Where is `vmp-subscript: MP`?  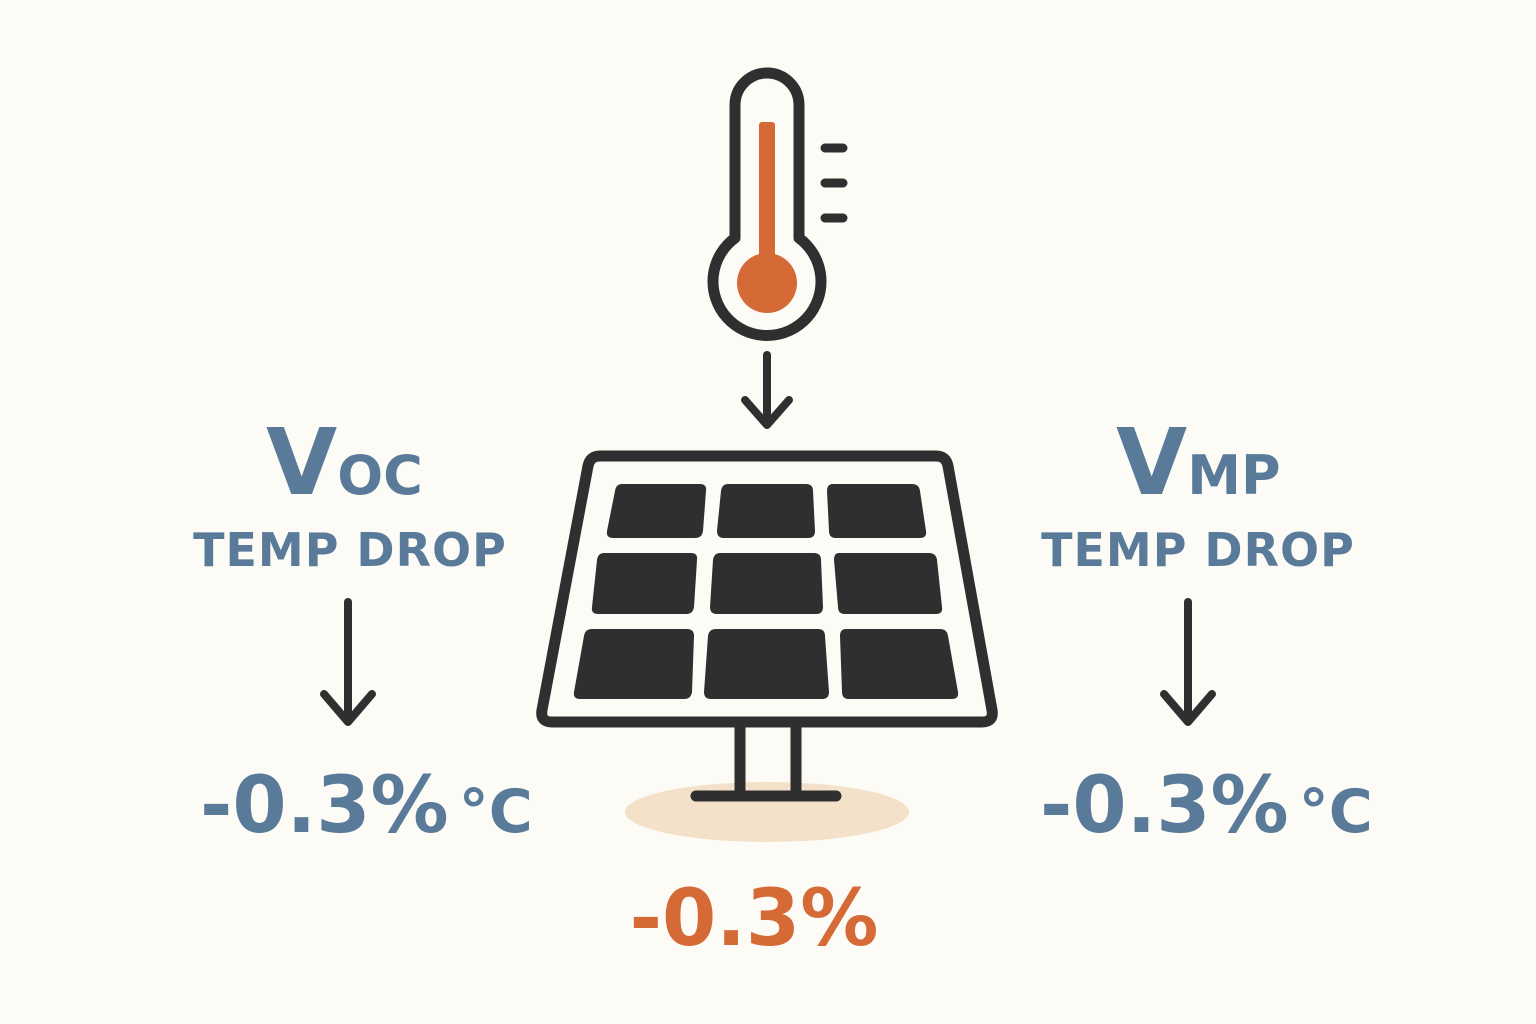 vmp-subscript: MP is located at coordinates (1233, 475).